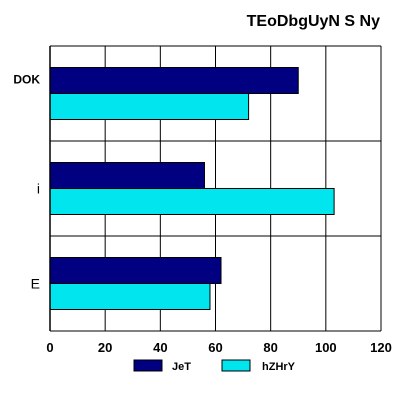  What do you see at coordinates (26, 80) in the screenshot?
I see `category-label: DOK` at bounding box center [26, 80].